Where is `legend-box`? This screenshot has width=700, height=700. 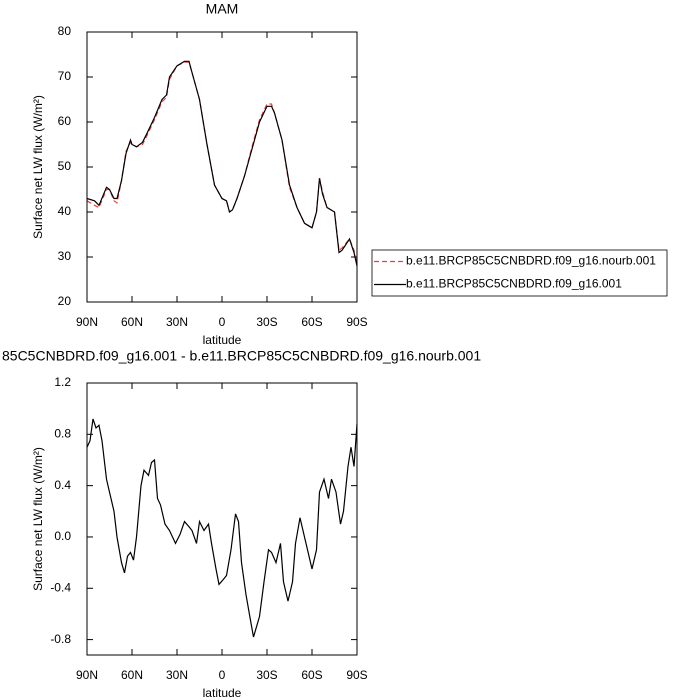
legend-box is located at coordinates (519, 273).